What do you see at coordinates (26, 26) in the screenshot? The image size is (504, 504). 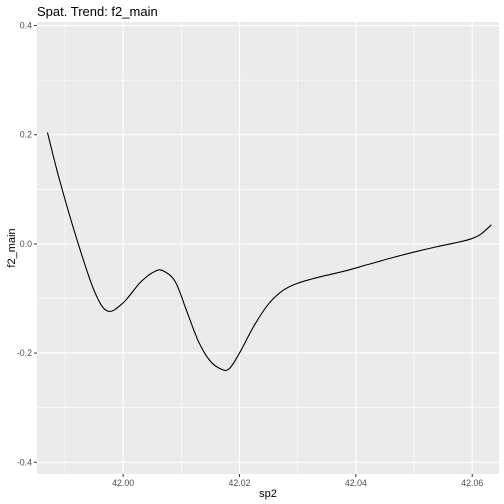 I see `y-tick-label: 0.4` at bounding box center [26, 26].